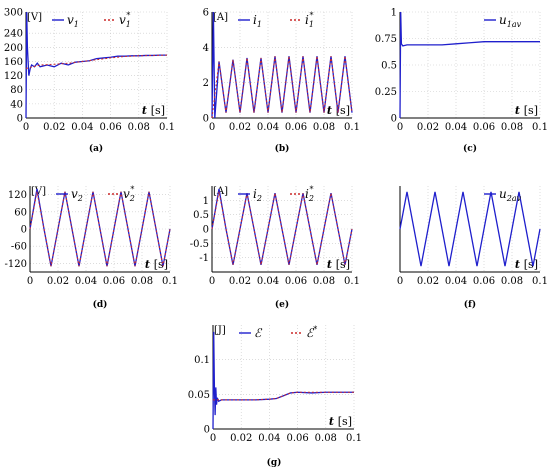 The image size is (550, 474). Describe the element at coordinates (213, 438) in the screenshot. I see `x-tick-label-g-0: 0` at that location.